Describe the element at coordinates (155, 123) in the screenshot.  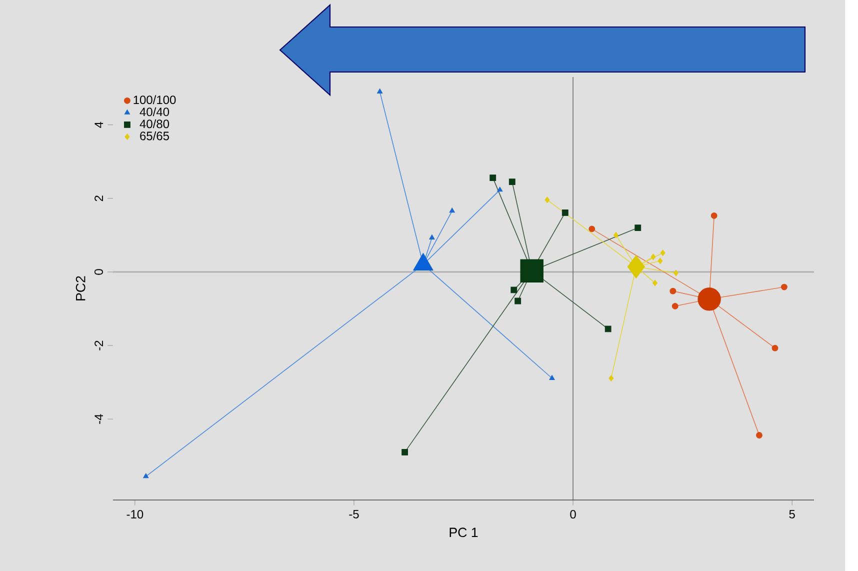
I see `legend-label: 40/80` at that location.